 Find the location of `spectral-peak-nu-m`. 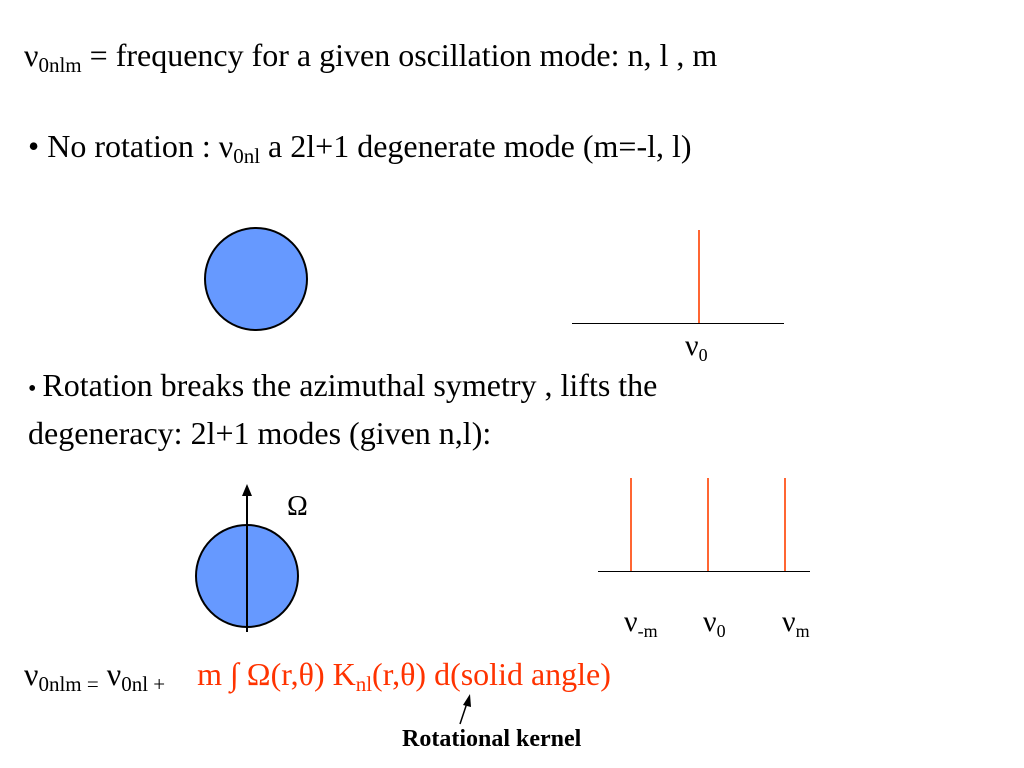

spectral-peak-nu-m is located at coordinates (785, 525).